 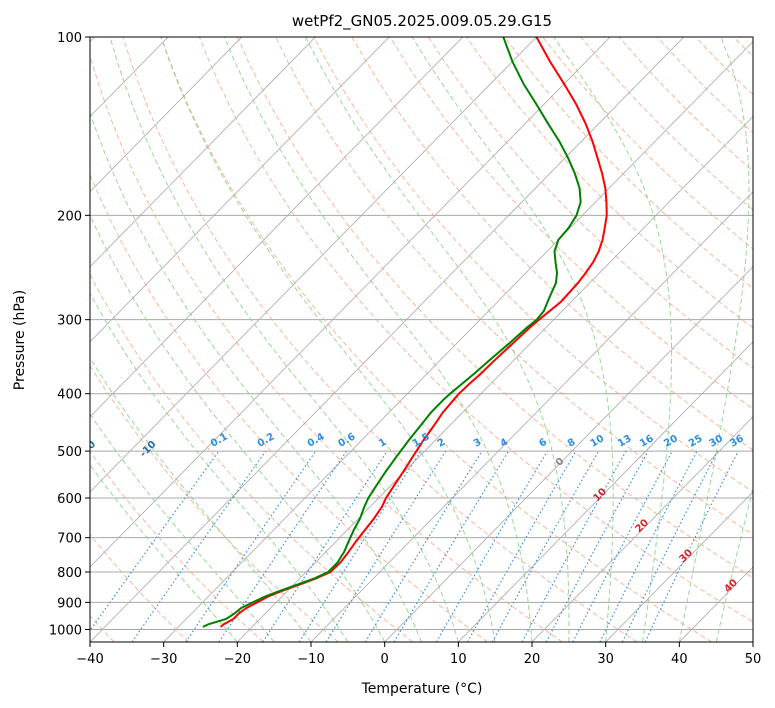 I want to click on x-tick-label: −30, so click(x=163, y=659).